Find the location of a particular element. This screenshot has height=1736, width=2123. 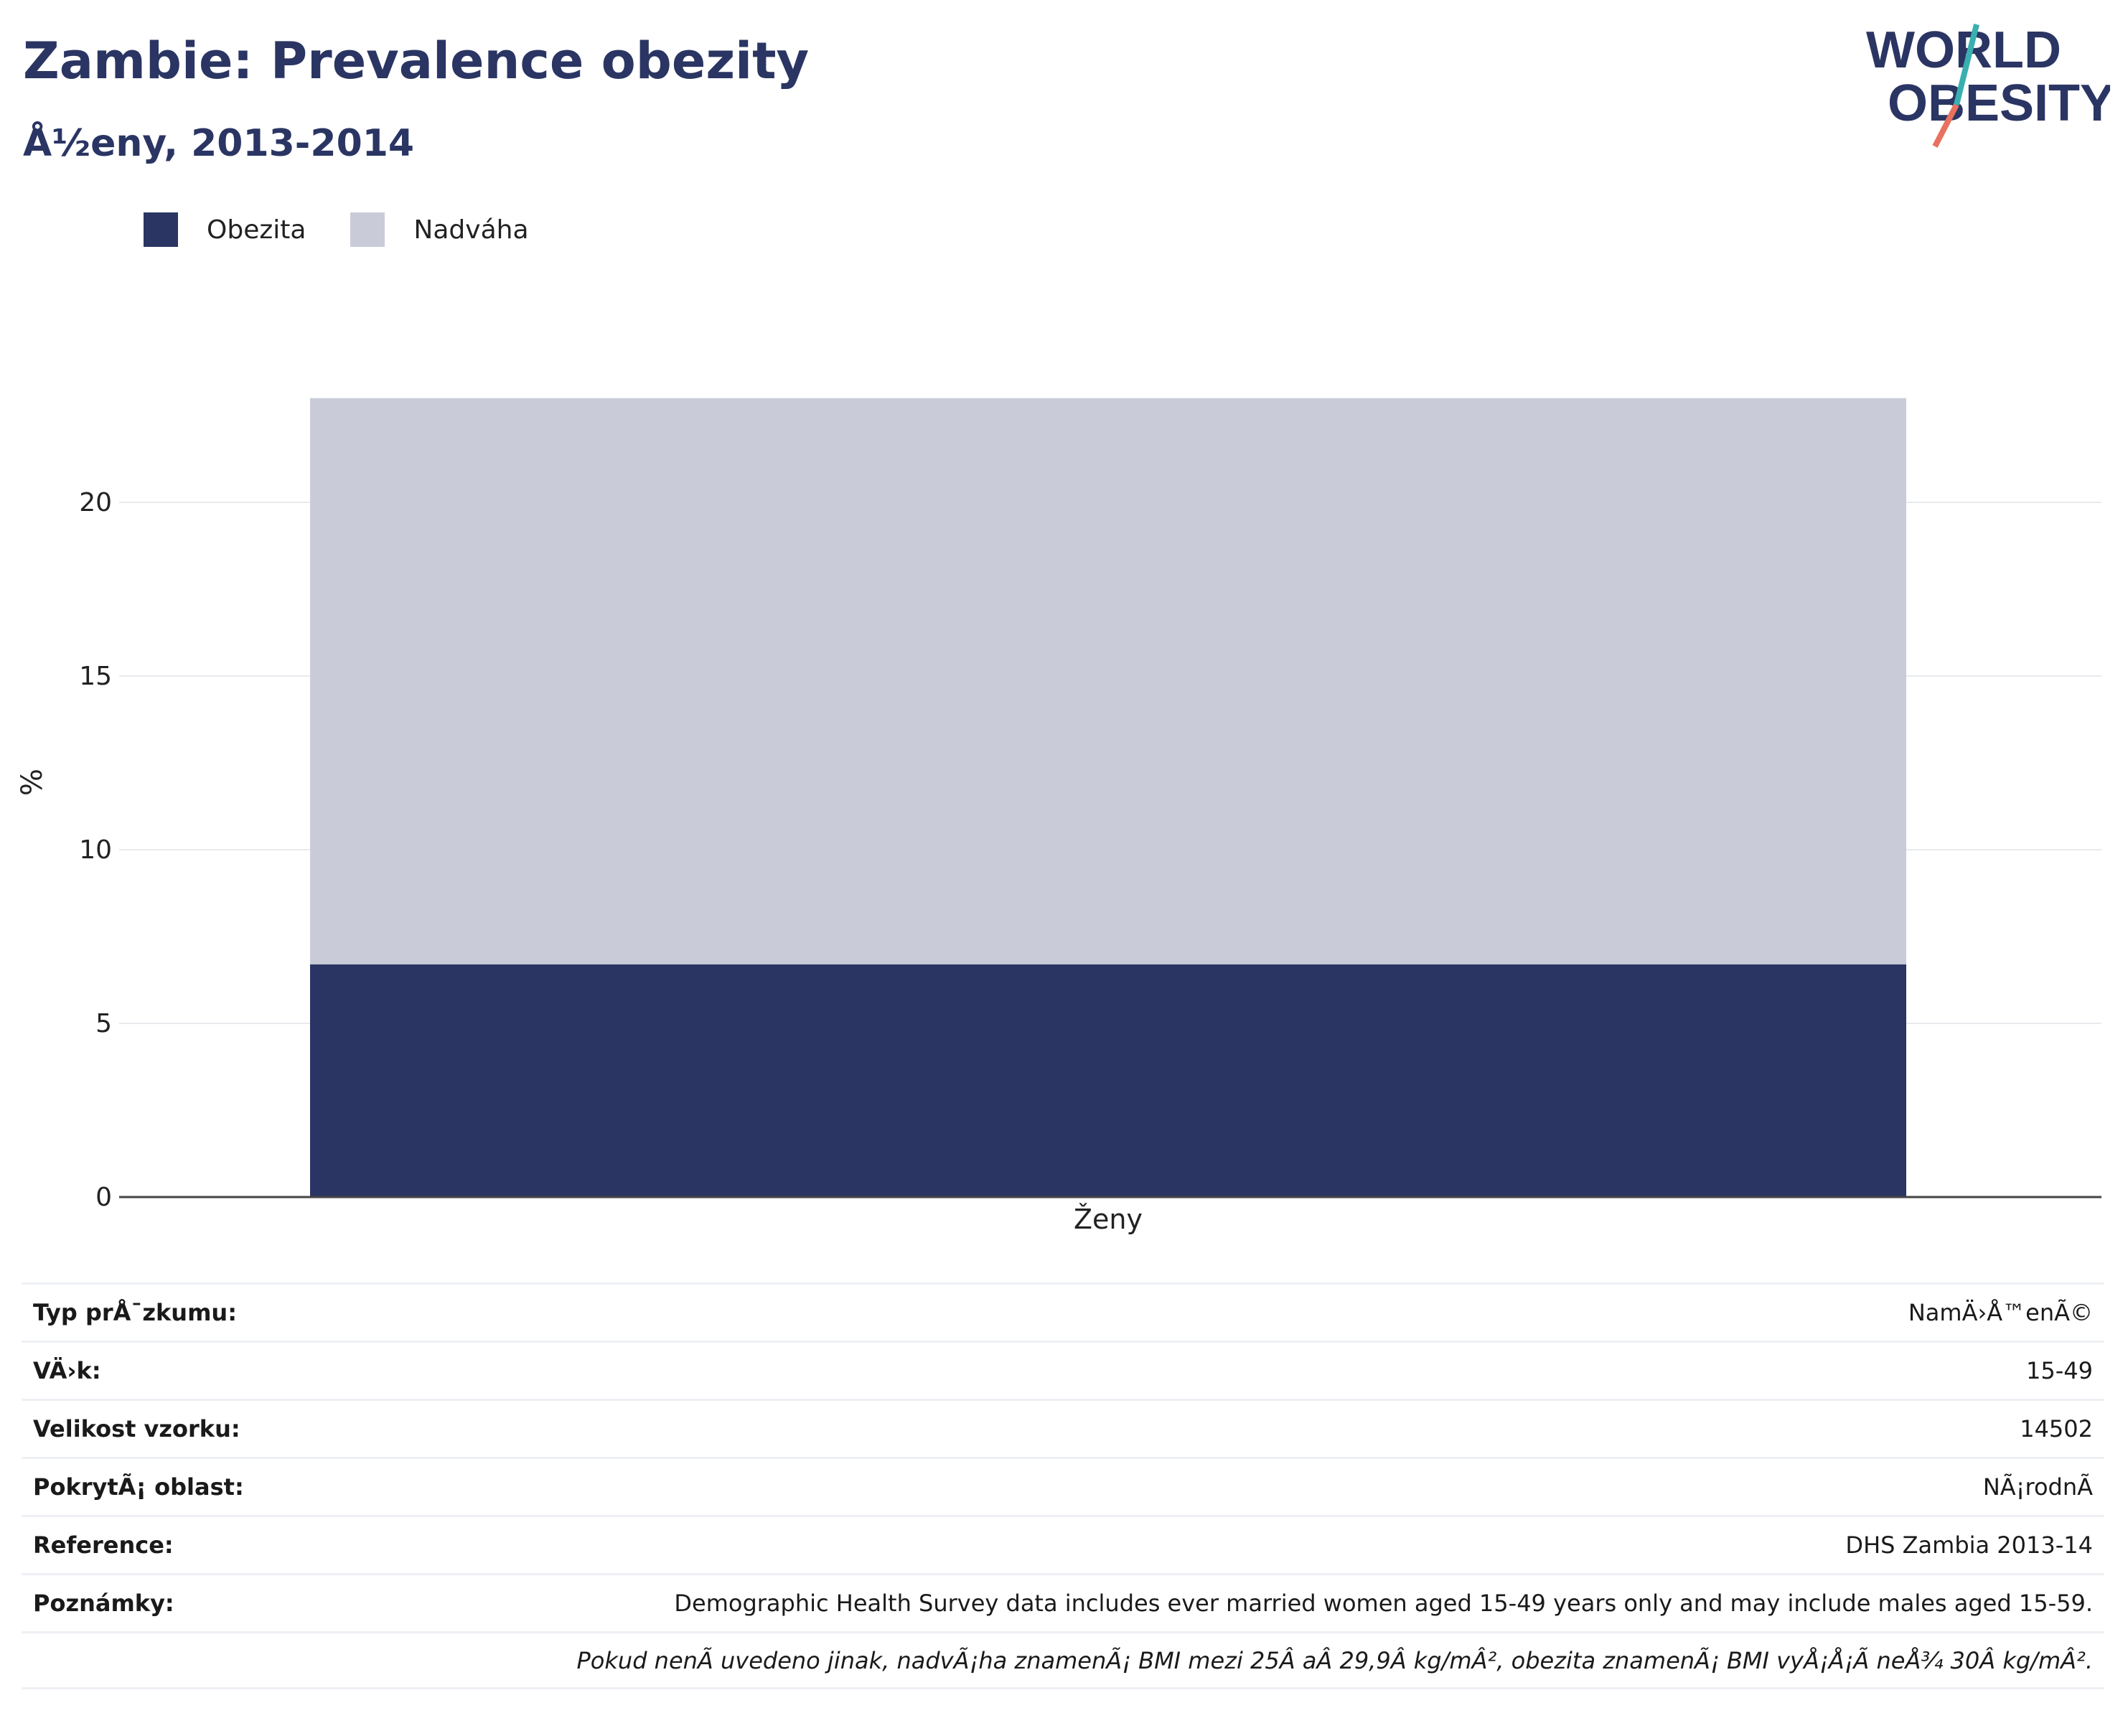

logo-slash-upper is located at coordinates (1966, 64).